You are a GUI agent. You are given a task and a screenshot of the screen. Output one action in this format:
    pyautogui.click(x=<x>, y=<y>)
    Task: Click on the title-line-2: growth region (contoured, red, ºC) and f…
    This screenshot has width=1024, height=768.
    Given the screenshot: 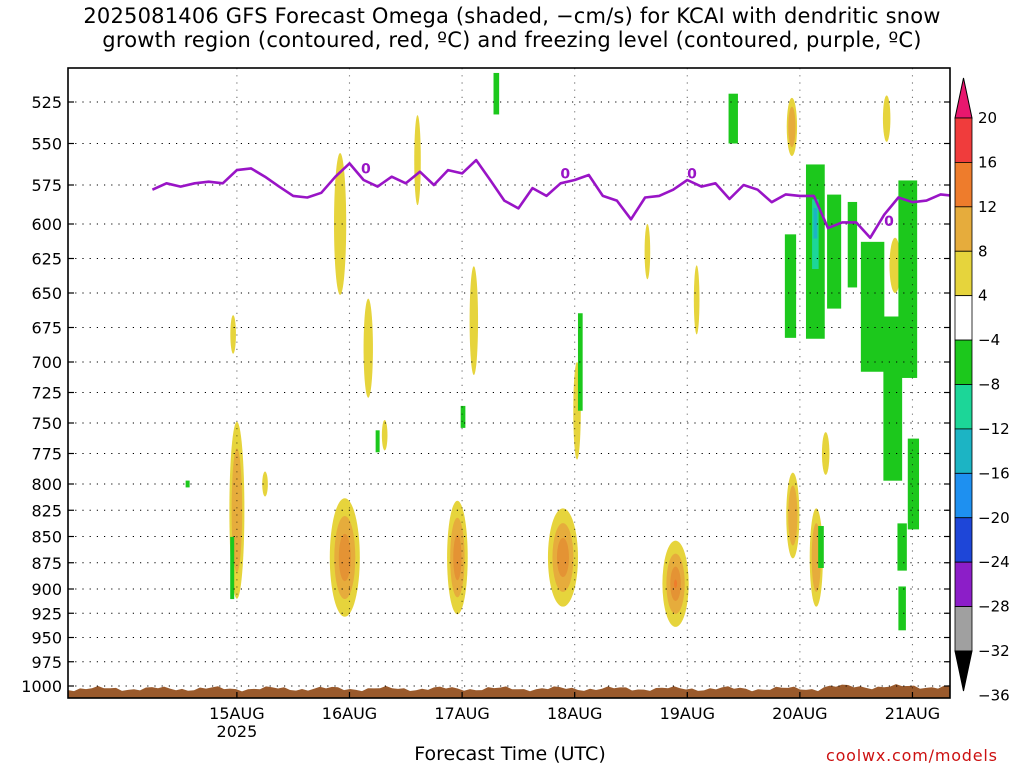 What is the action you would take?
    pyautogui.click(x=512, y=40)
    